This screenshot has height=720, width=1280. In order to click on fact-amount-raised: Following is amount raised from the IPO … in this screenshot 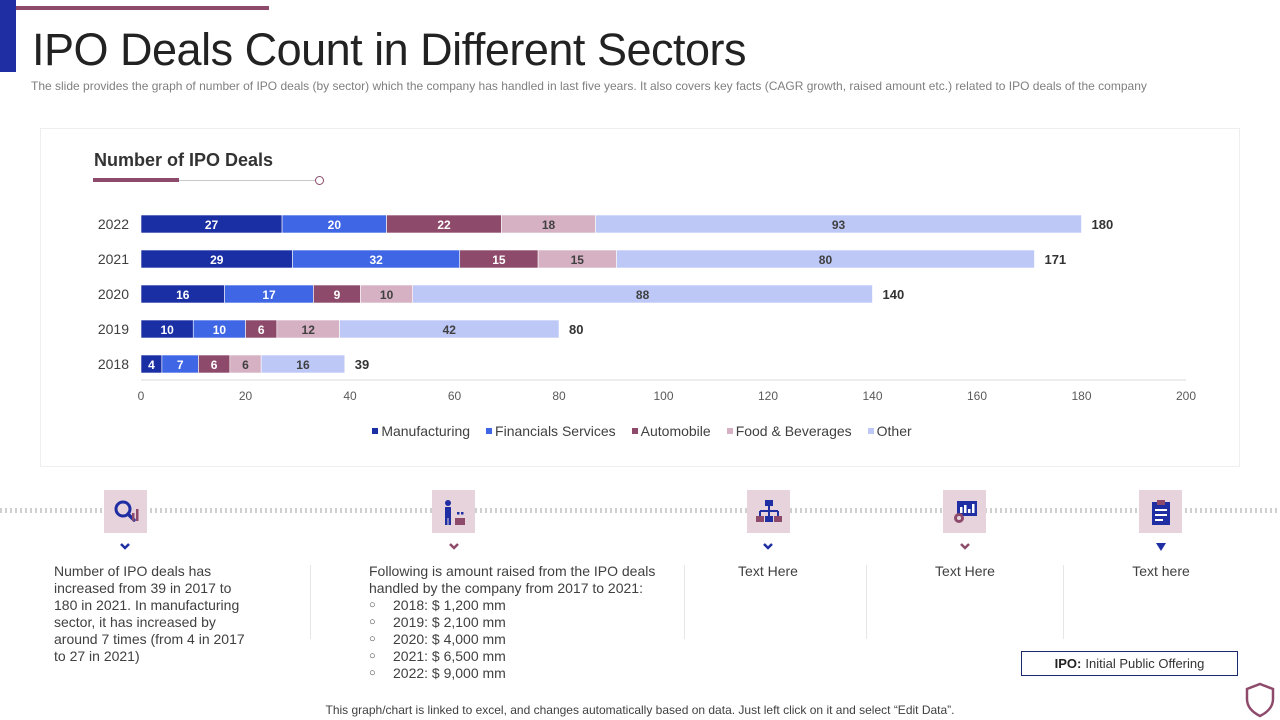, I will do `click(519, 622)`.